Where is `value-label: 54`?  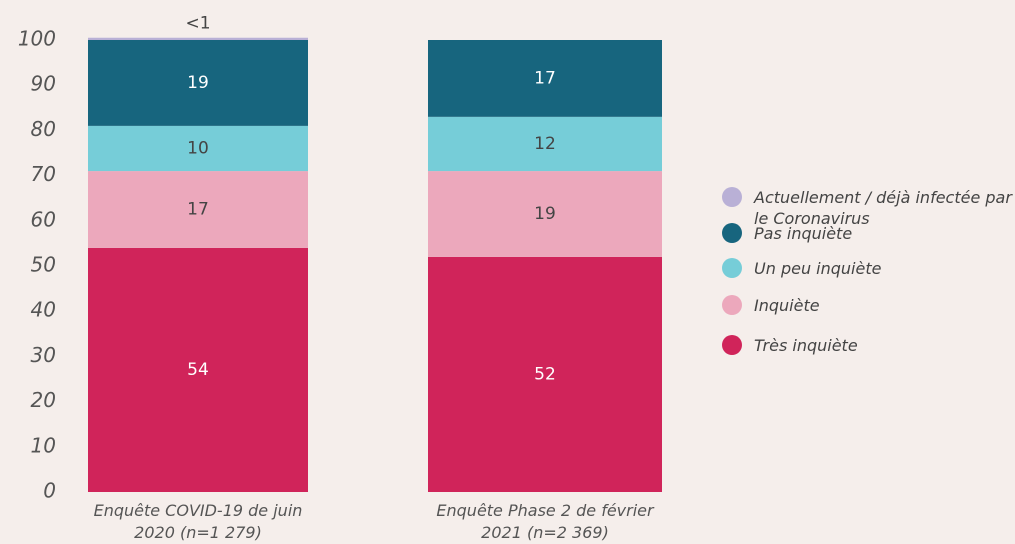
value-label: 54 is located at coordinates (198, 370).